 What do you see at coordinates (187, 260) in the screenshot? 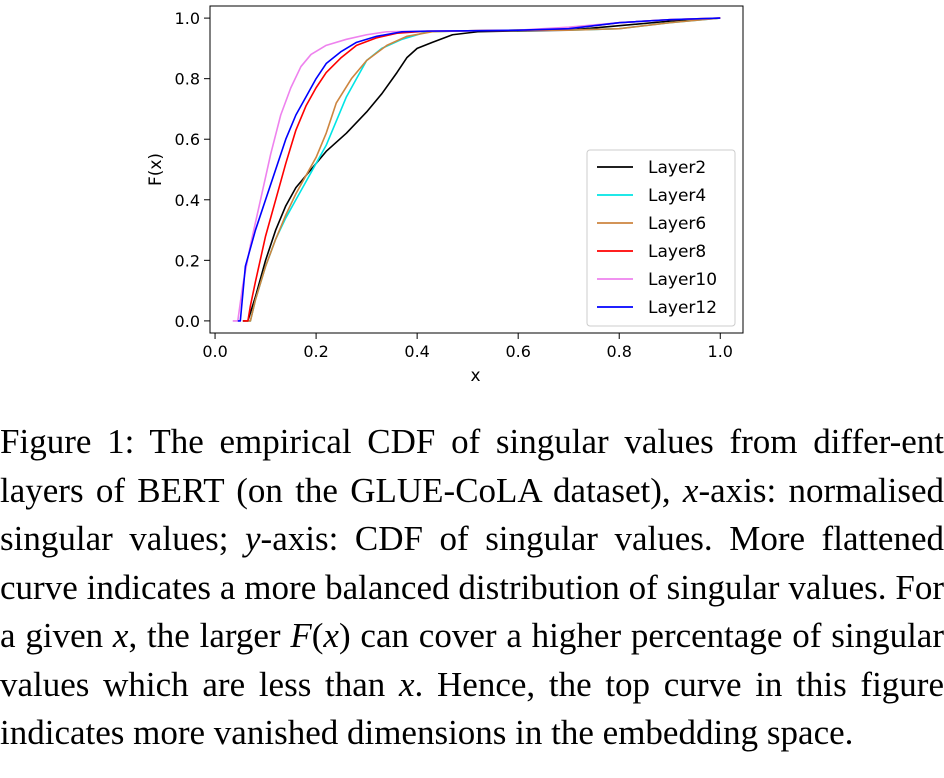
I see `y-tick-label: 0.2` at bounding box center [187, 260].